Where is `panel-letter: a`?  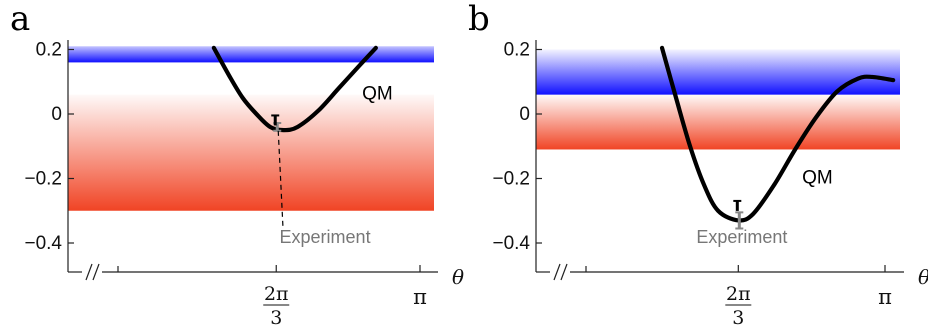 panel-letter: a is located at coordinates (20, 19).